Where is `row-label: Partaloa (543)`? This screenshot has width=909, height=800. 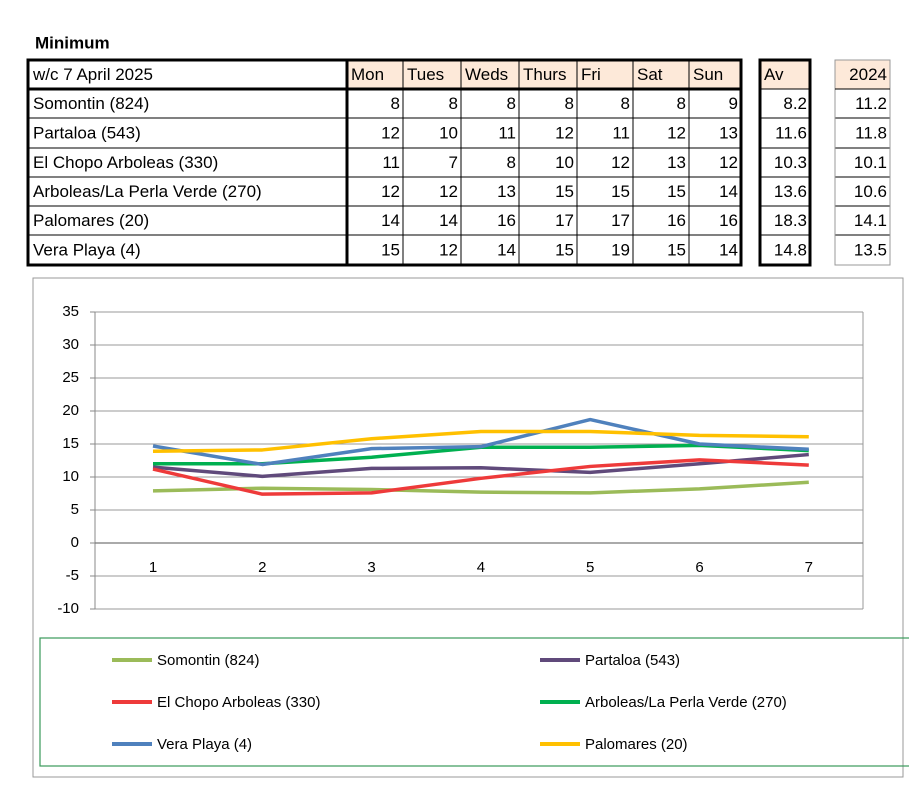 row-label: Partaloa (543) is located at coordinates (87, 132).